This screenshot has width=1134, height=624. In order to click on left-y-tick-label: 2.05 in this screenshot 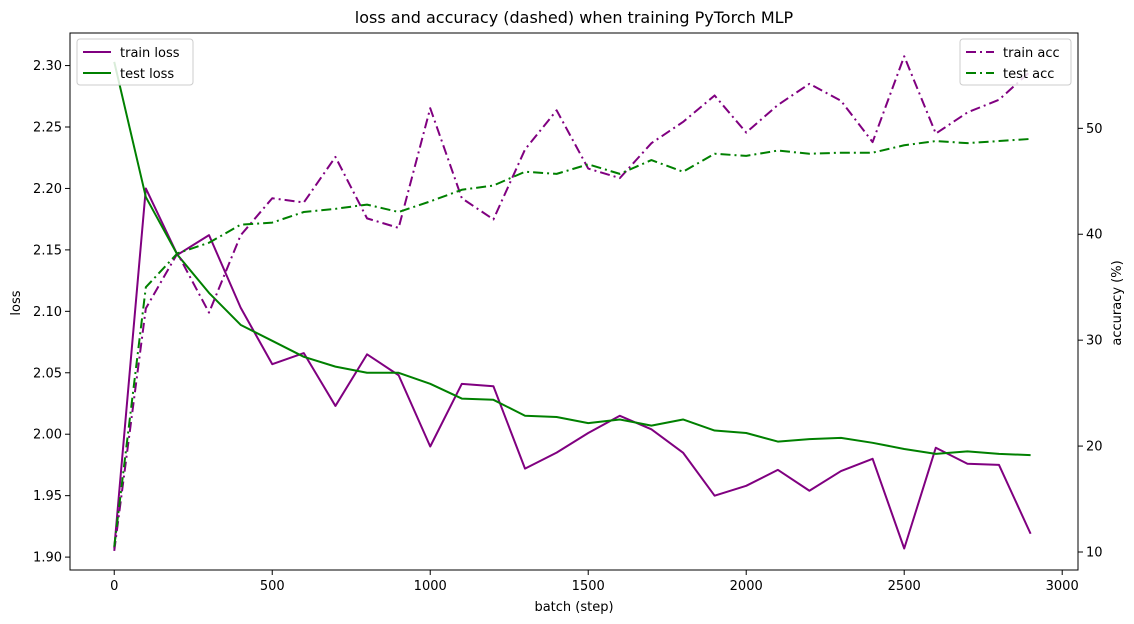, I will do `click(47, 373)`.